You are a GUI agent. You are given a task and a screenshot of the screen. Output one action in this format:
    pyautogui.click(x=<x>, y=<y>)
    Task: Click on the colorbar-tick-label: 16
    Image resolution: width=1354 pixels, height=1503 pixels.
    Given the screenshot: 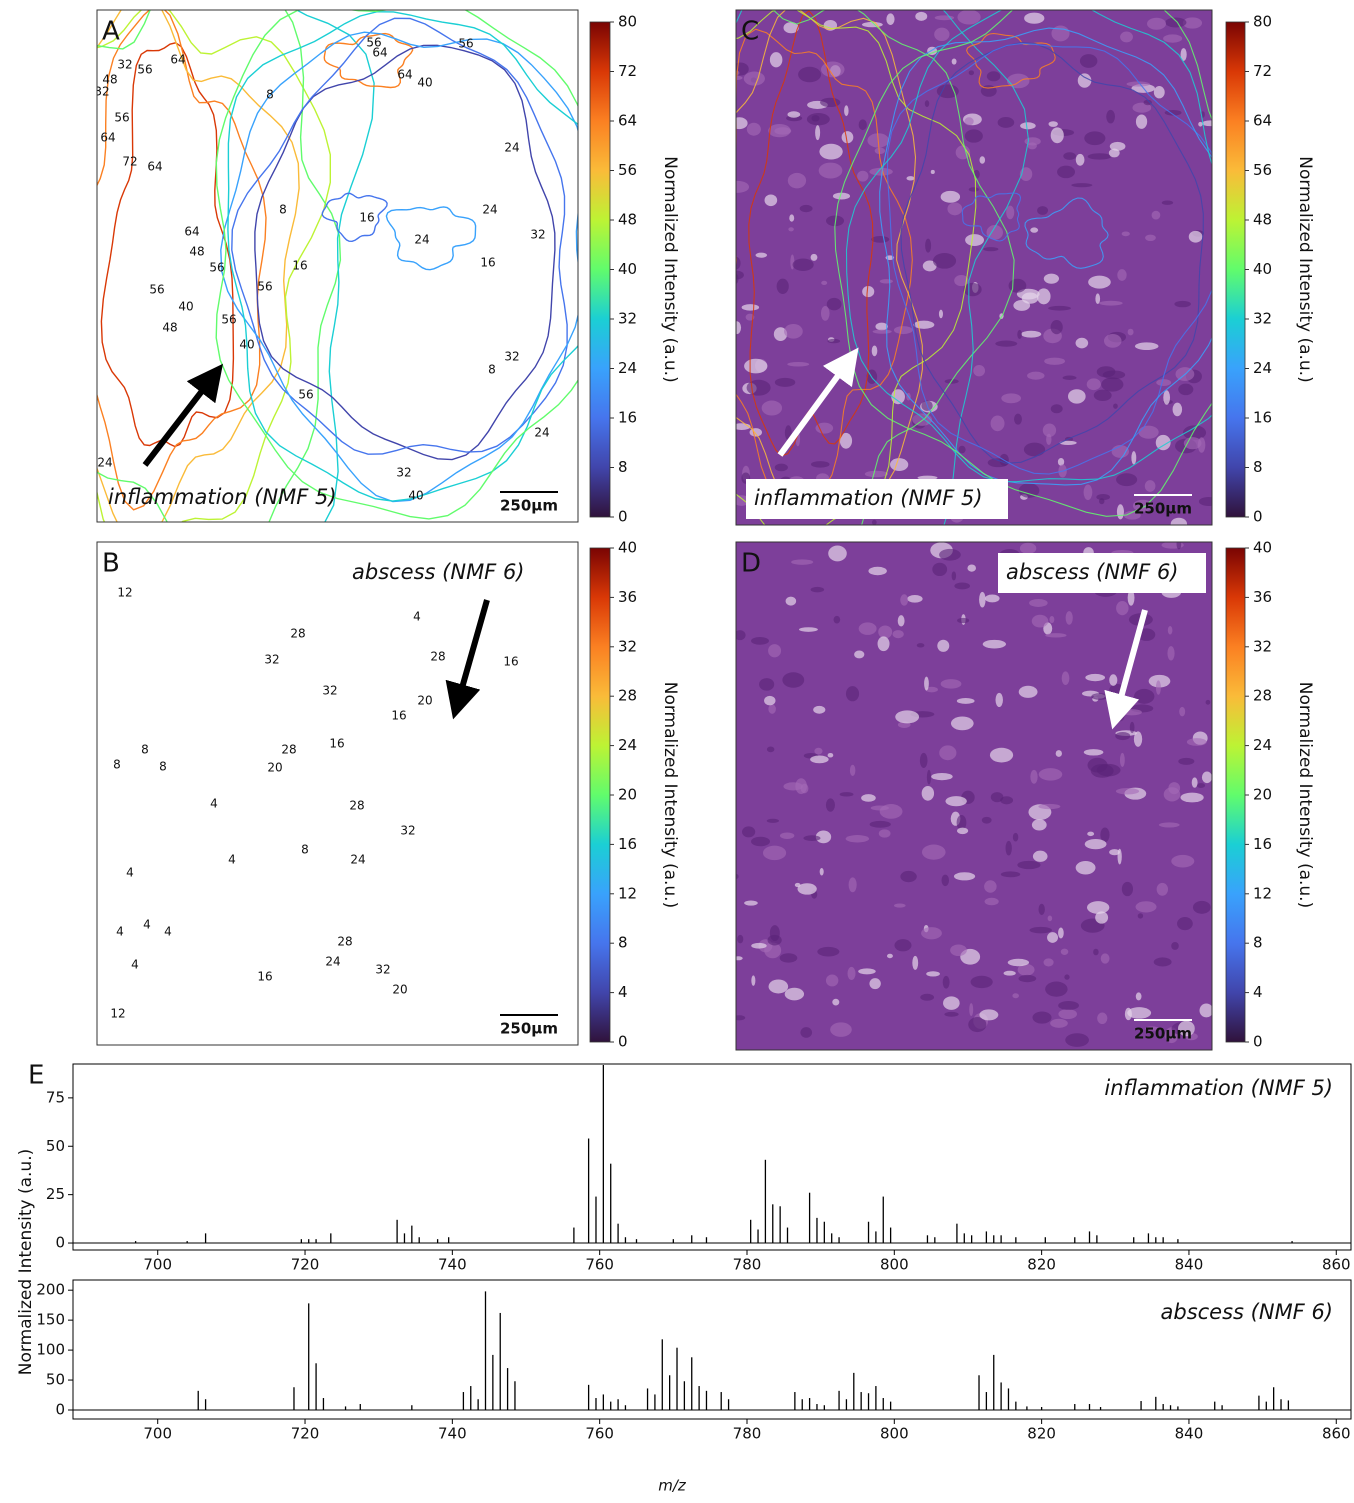 What is the action you would take?
    pyautogui.click(x=627, y=418)
    